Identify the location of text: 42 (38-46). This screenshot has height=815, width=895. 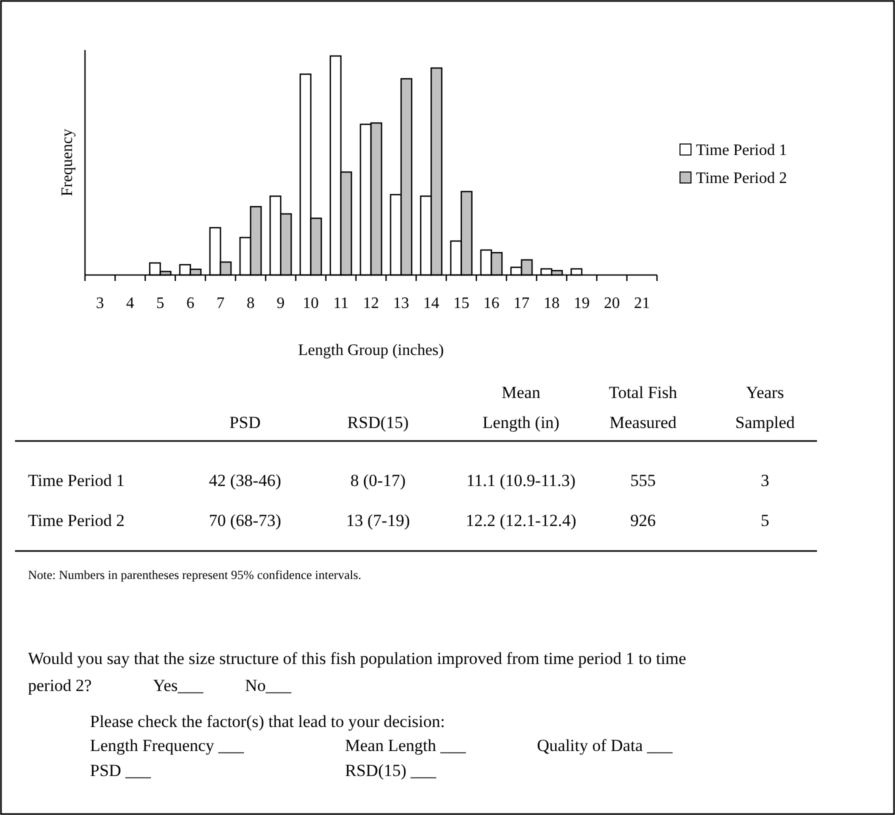
(245, 480).